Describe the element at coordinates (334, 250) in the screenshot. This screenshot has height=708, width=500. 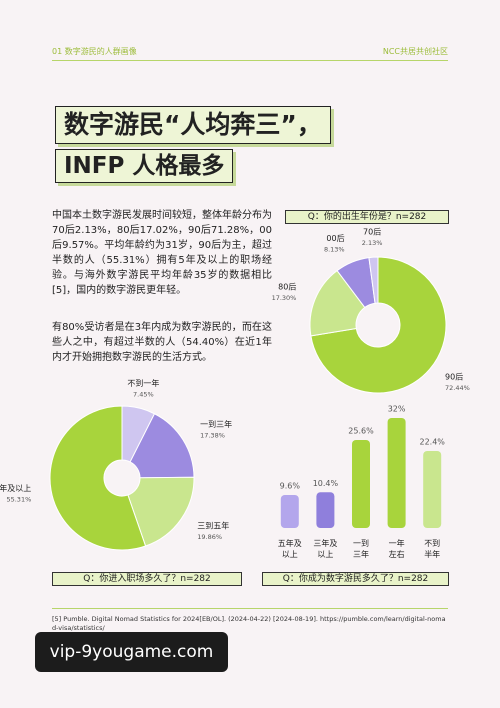
I see `slice-value: 8.13%` at that location.